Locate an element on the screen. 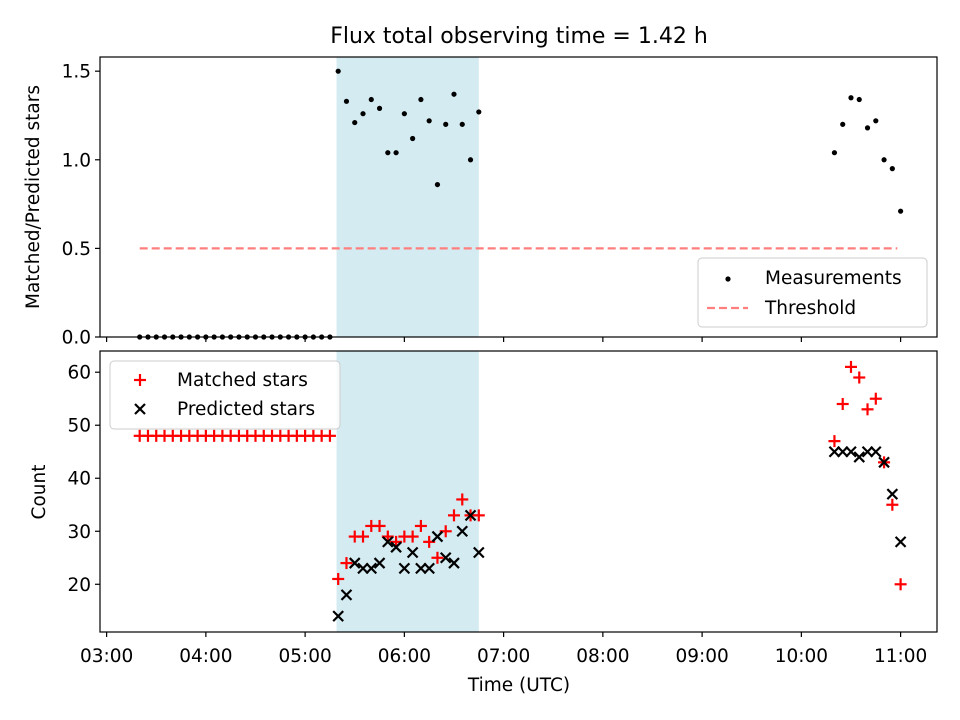 This screenshot has height=720, width=960. bottom-legend: Matched stars Predicted stars is located at coordinates (225, 395).